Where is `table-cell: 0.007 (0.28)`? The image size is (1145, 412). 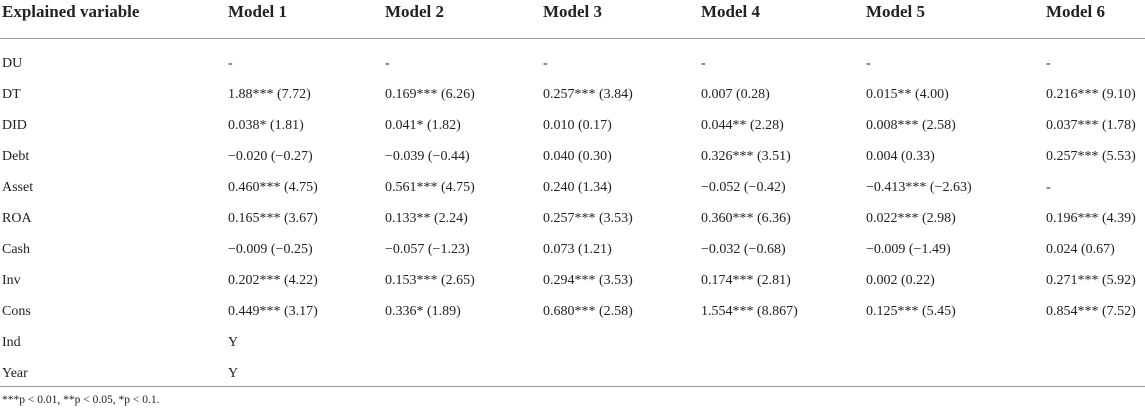
table-cell: 0.007 (0.28) is located at coordinates (735, 94).